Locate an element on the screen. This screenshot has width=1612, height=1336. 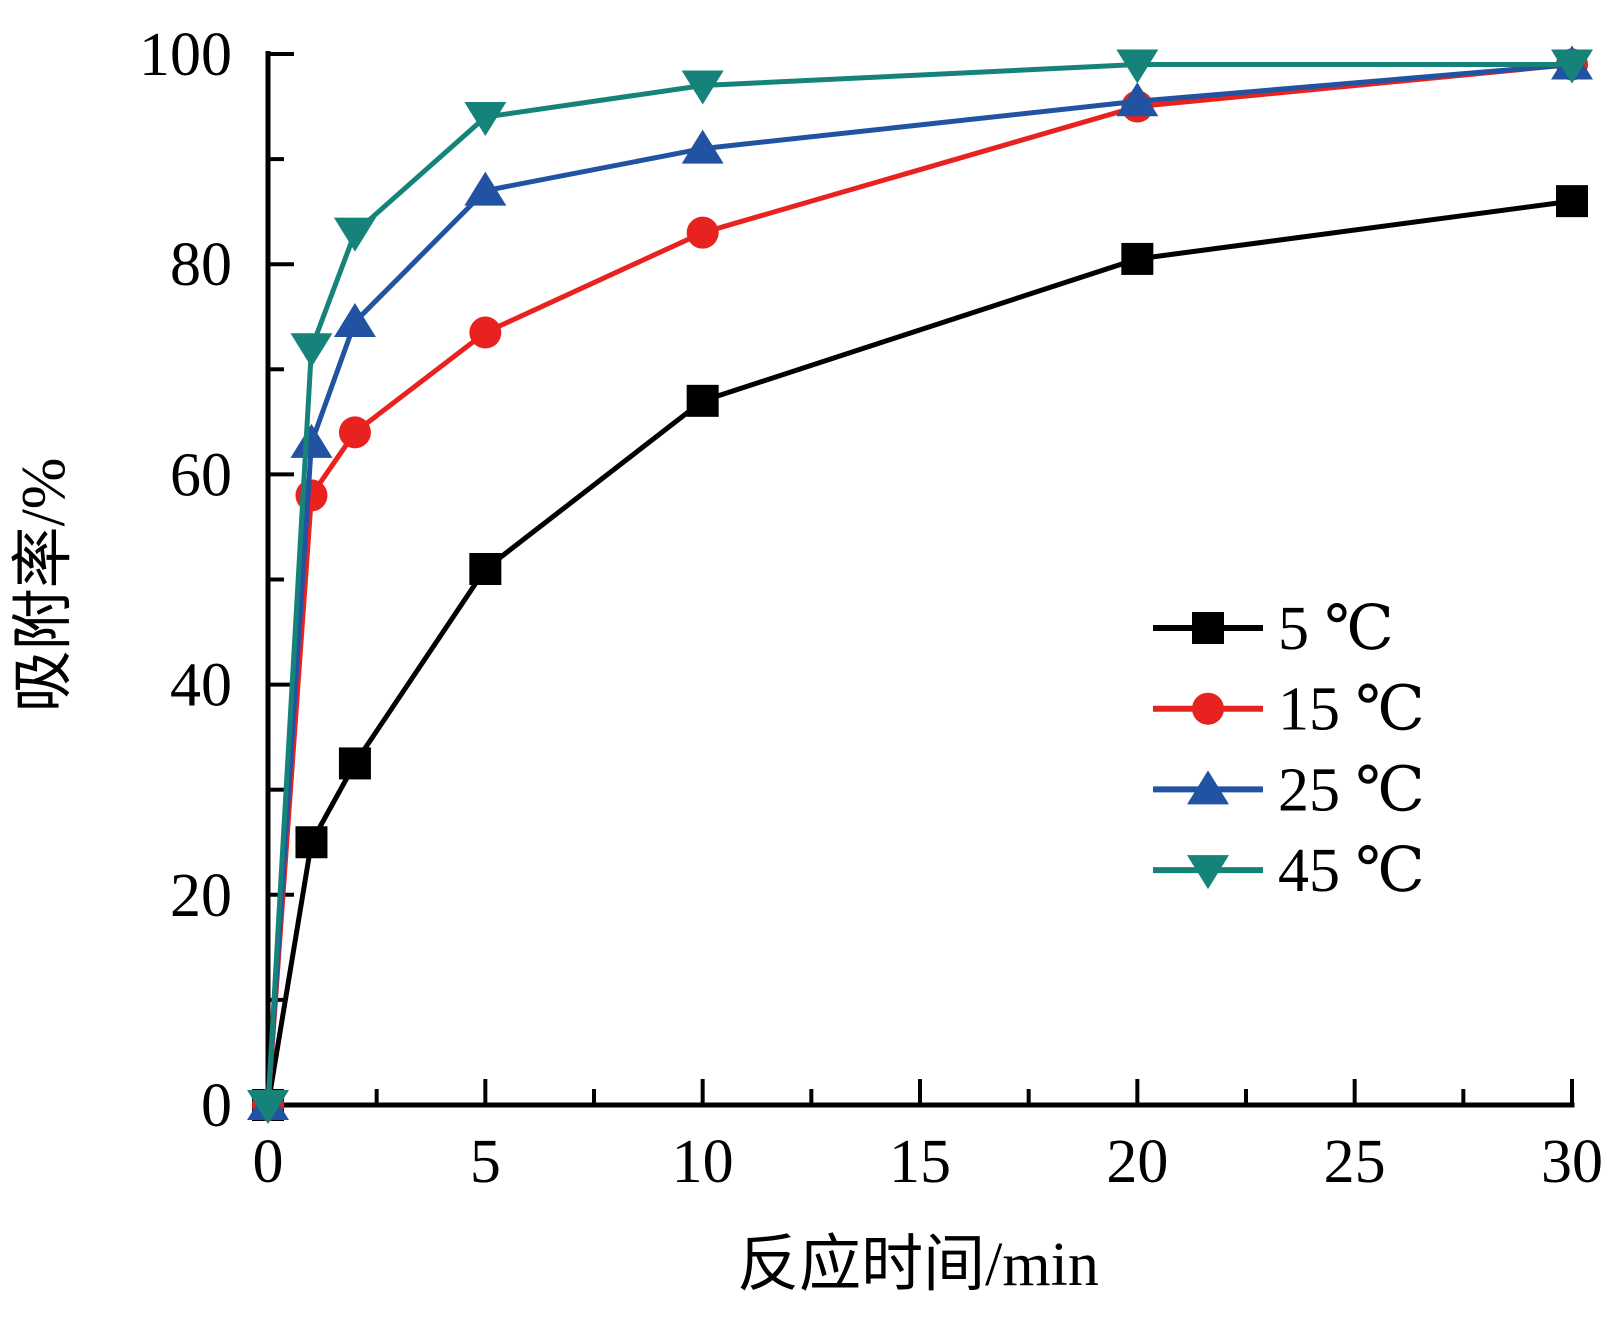
y-tick-label: 60 is located at coordinates (201, 475).